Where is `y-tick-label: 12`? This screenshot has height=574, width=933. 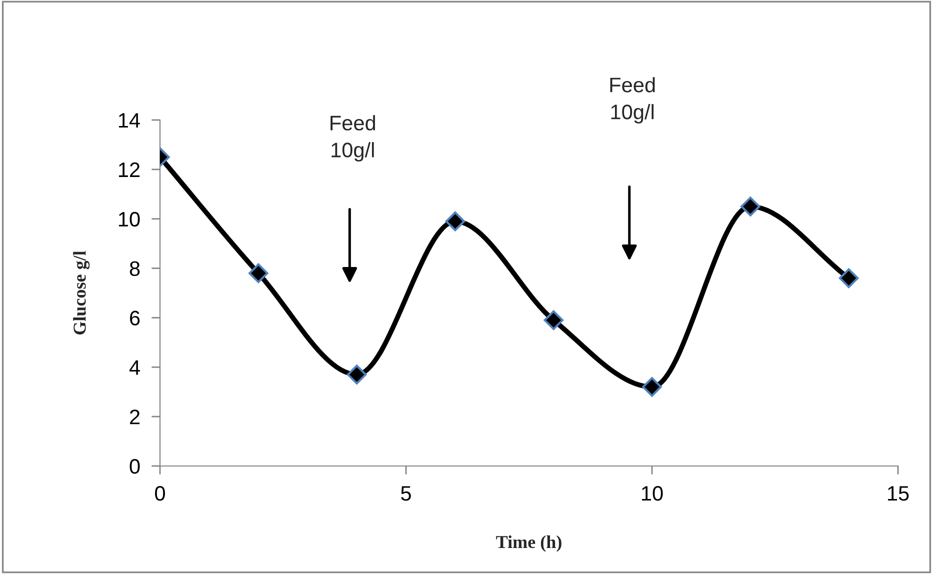 y-tick-label: 12 is located at coordinates (129, 169).